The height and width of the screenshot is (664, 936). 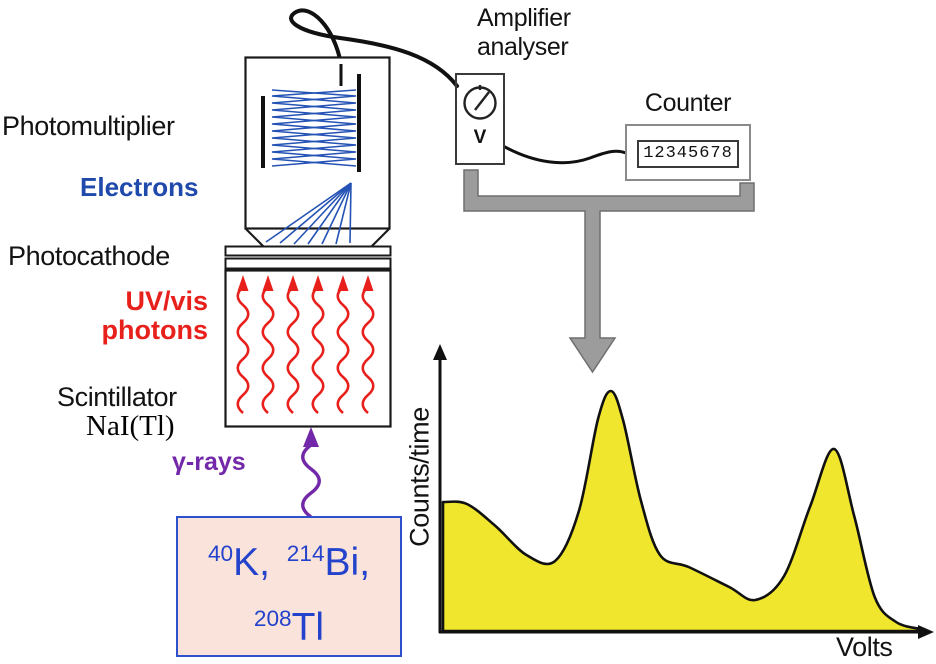 I want to click on counter-display: 12345678, so click(x=688, y=154).